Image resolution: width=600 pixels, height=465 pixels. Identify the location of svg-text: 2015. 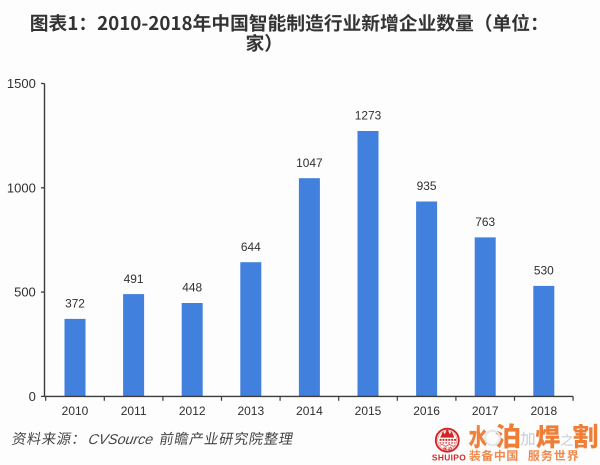
(368, 411).